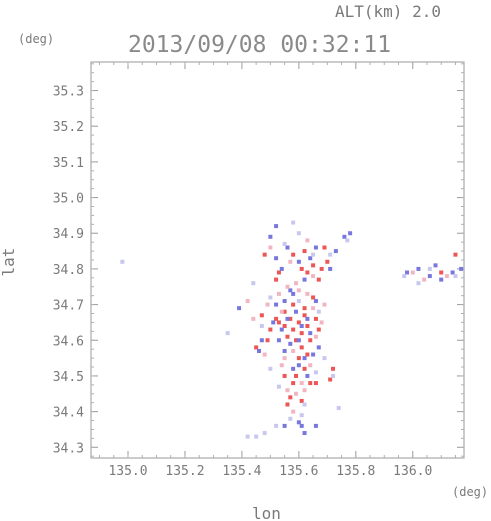 The image size is (491, 521). What do you see at coordinates (355, 471) in the screenshot?
I see `x-tick-label: 135.8` at bounding box center [355, 471].